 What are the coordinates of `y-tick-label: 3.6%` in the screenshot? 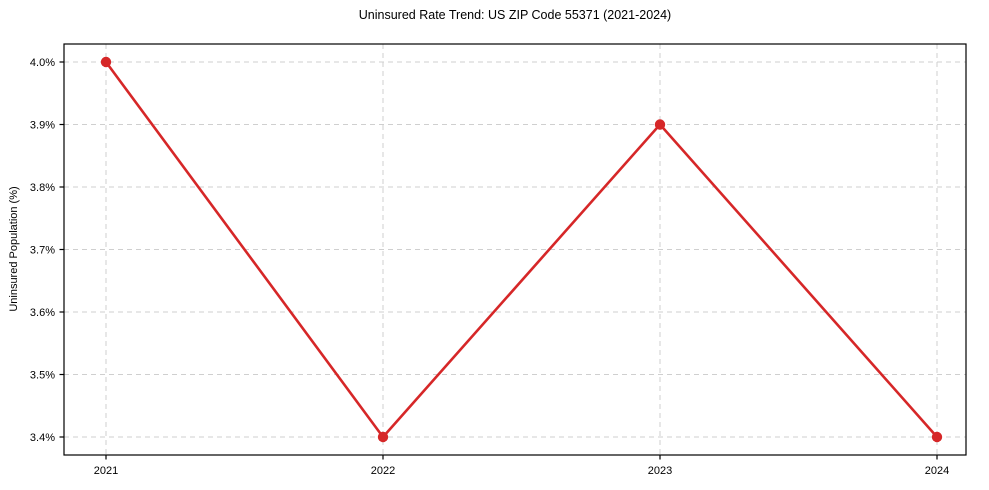 It's located at (42, 313).